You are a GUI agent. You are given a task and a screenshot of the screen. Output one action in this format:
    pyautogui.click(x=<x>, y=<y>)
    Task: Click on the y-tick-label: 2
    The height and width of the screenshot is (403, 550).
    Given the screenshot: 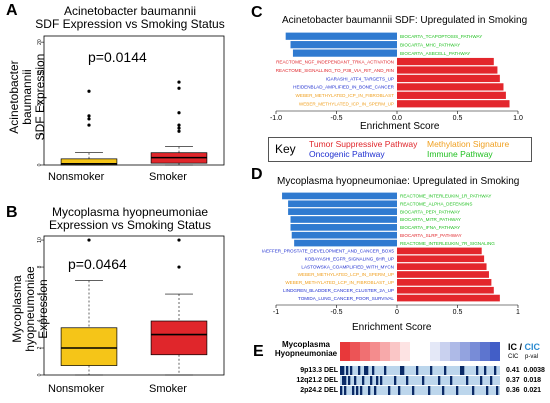 What is the action you would take?
    pyautogui.click(x=40, y=347)
    